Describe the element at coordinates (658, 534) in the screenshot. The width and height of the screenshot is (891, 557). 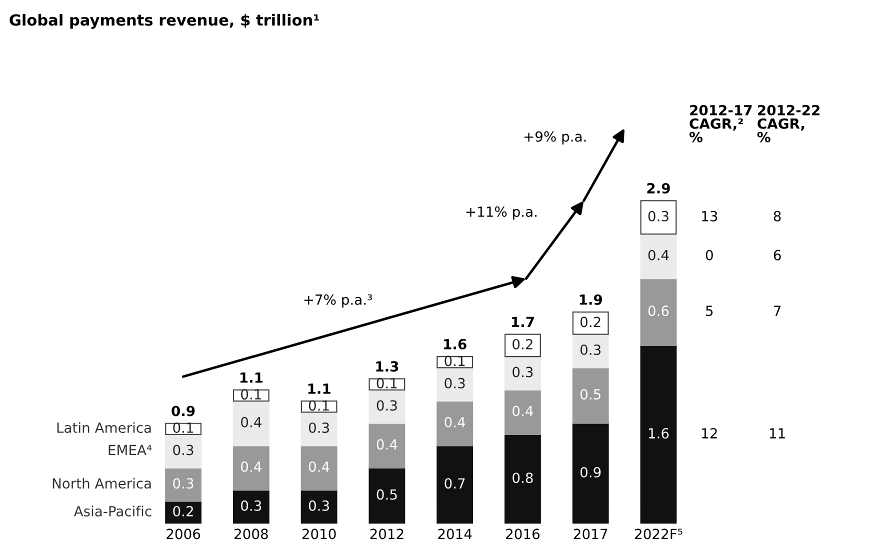
I see `x-tick-label: 2022F⁵` at that location.